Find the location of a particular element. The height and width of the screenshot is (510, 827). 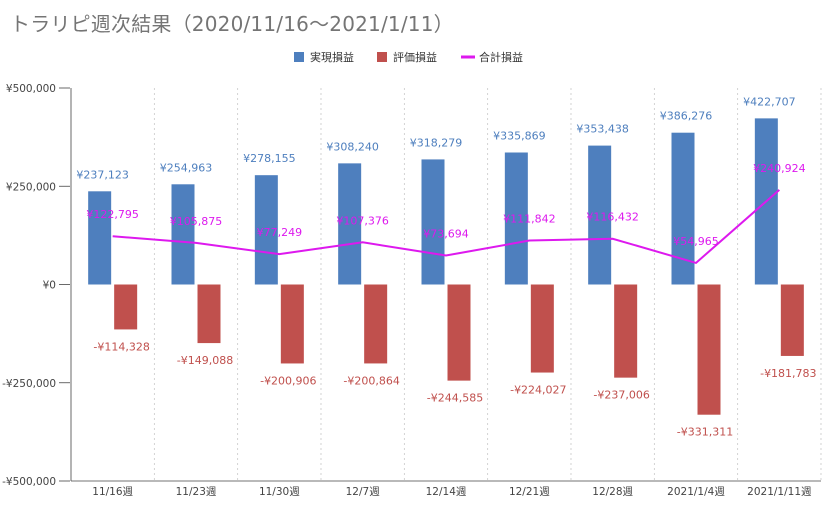

x-tick-label: 11/16週 is located at coordinates (112, 492).